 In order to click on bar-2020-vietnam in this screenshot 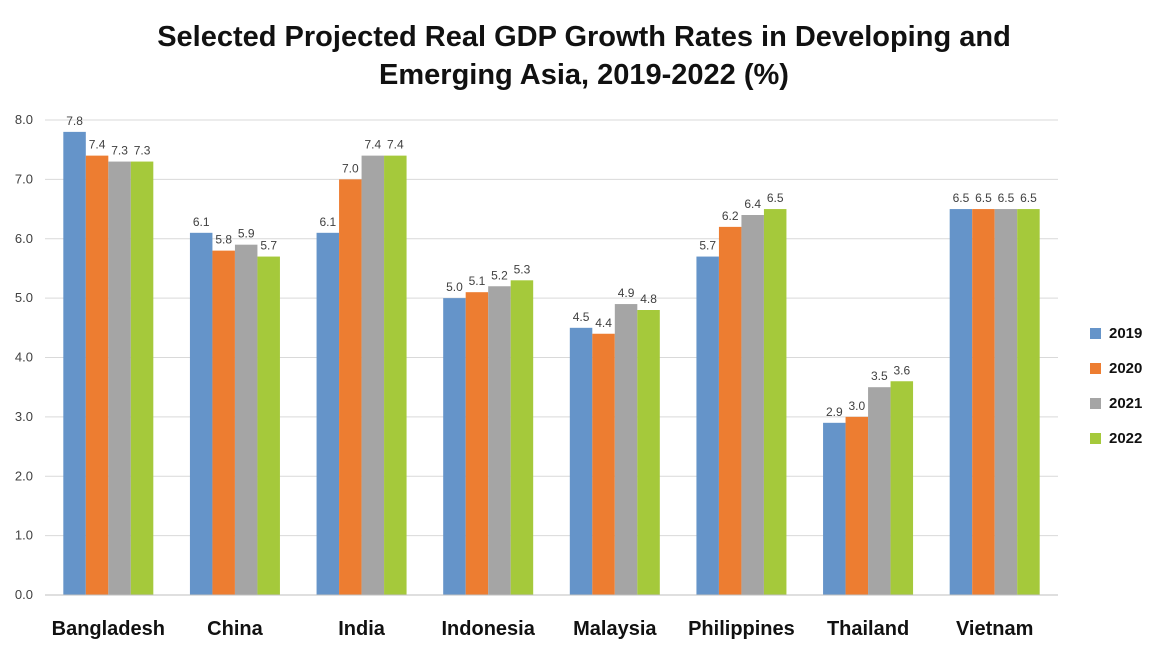, I will do `click(983, 402)`.